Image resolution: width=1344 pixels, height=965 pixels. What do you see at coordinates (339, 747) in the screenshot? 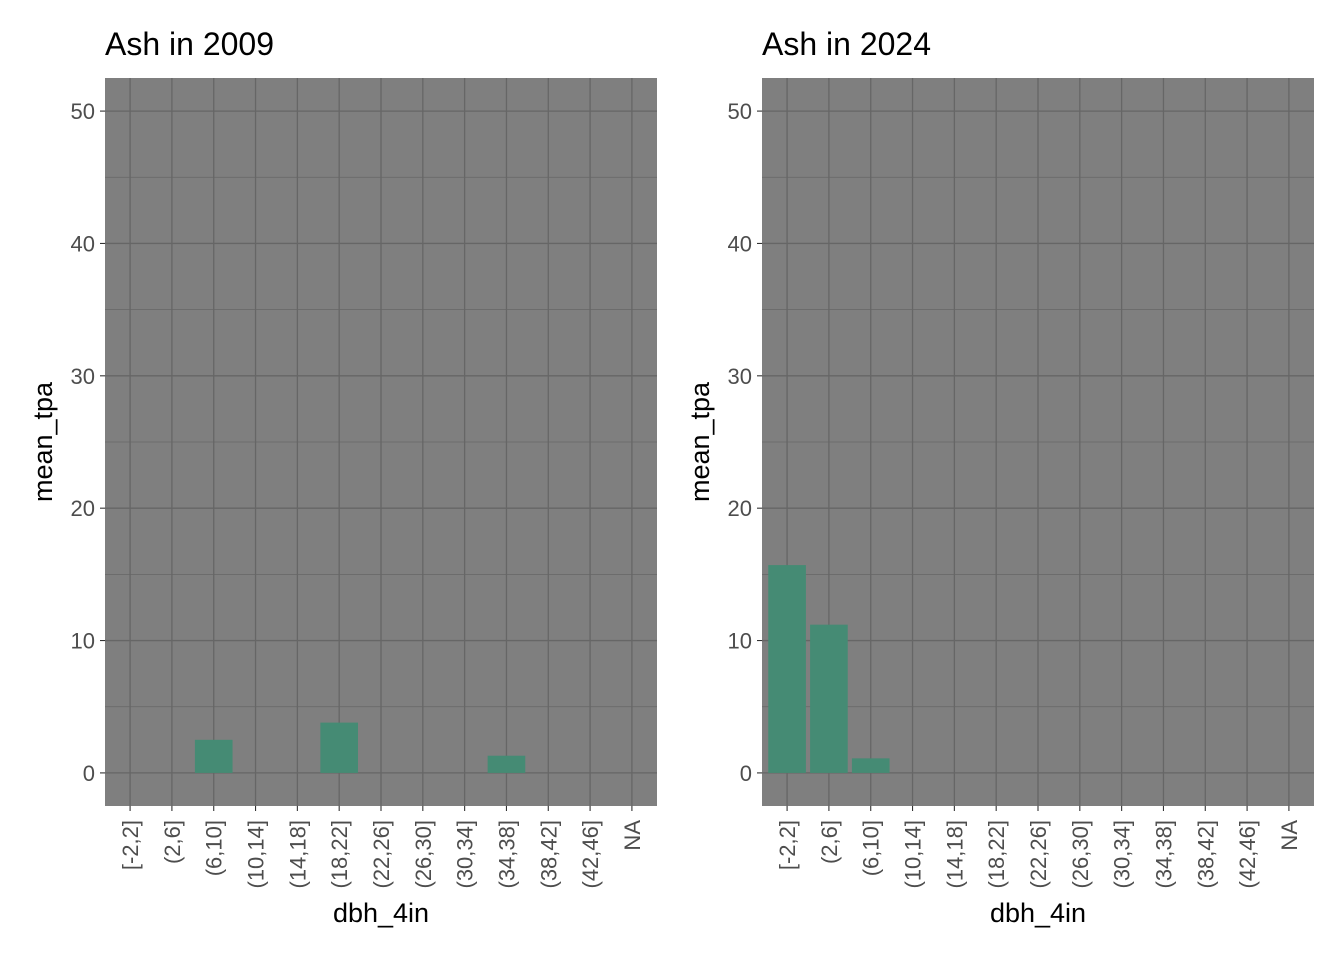
I see `bar-(18,22]` at bounding box center [339, 747].